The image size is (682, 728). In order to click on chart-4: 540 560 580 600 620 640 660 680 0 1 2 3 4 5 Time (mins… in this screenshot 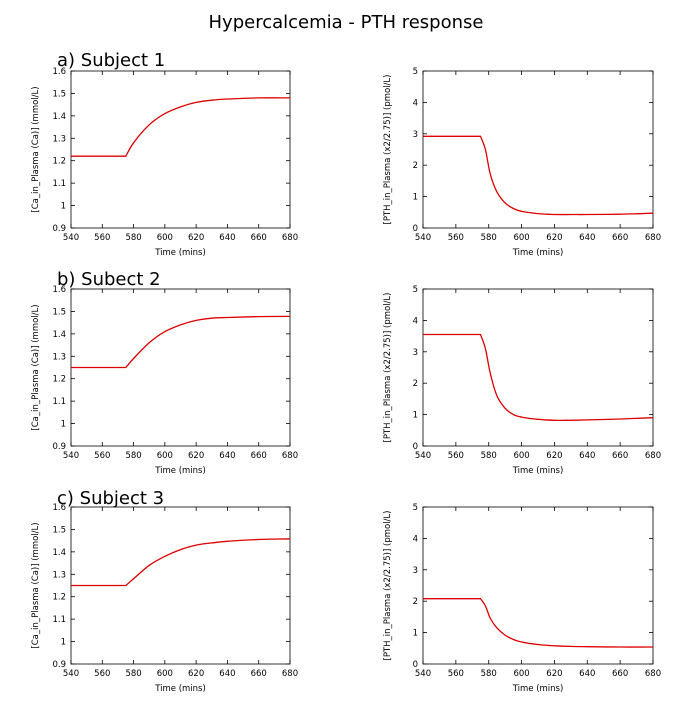, I will do `click(522, 380)`.